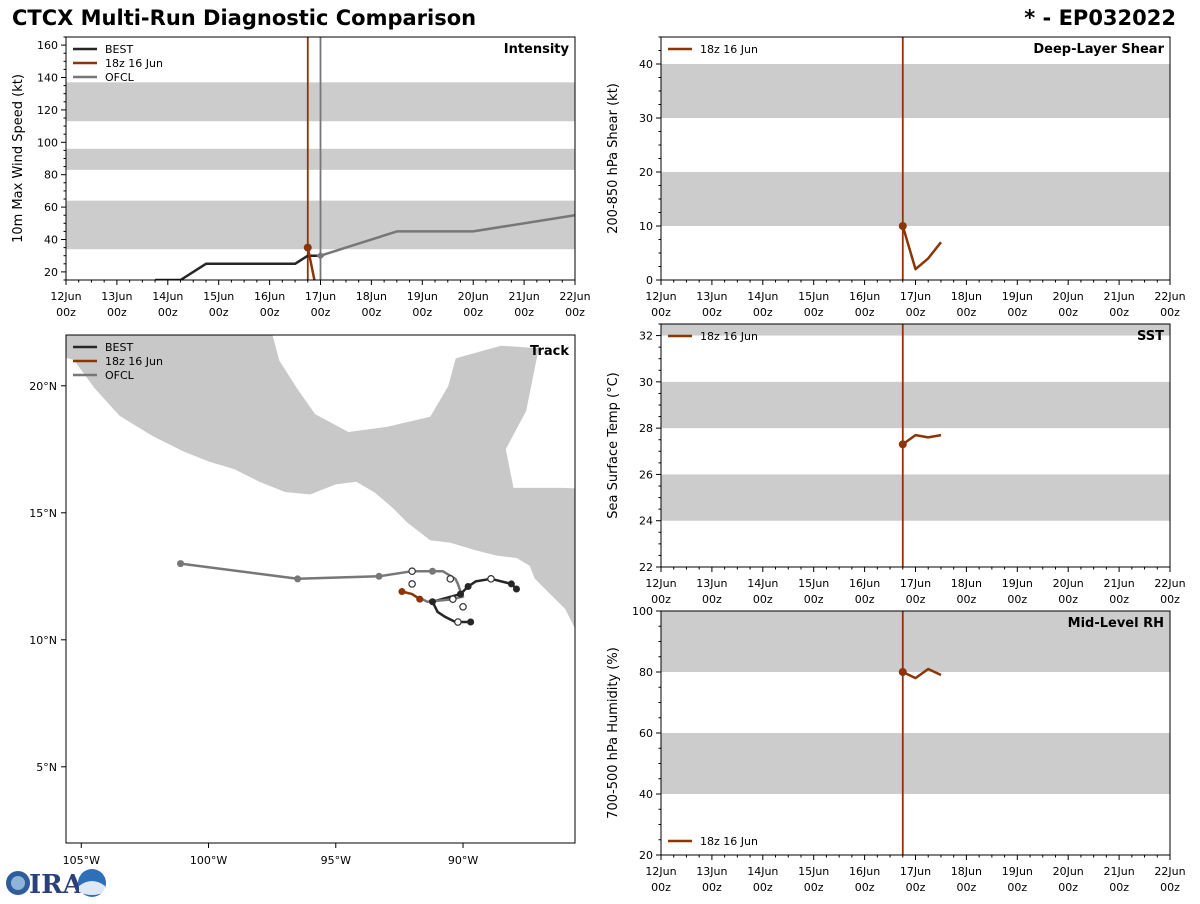  What do you see at coordinates (1150, 336) in the screenshot?
I see `panel-title: SST` at bounding box center [1150, 336].